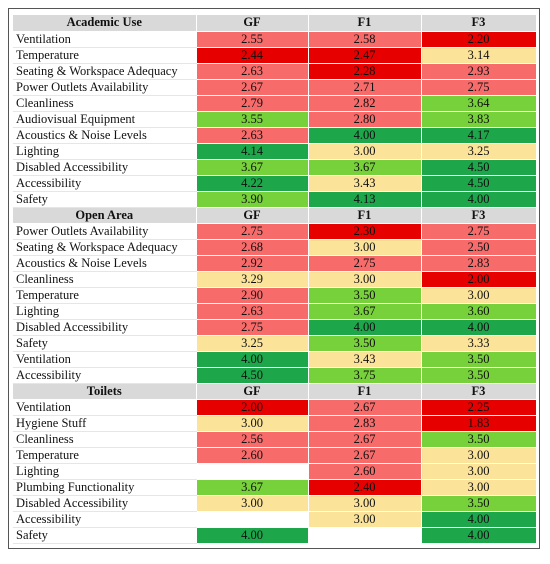 Image resolution: width=550 pixels, height=564 pixels. Describe the element at coordinates (252, 263) in the screenshot. I see `rating-cell: 2.92` at that location.